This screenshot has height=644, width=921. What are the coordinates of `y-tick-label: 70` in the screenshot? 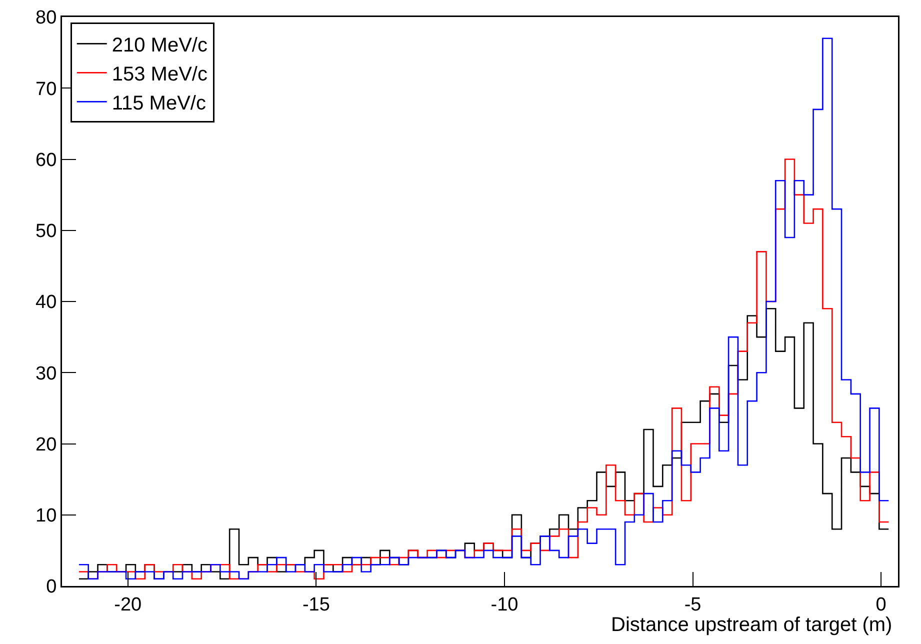 It's located at (46, 89).